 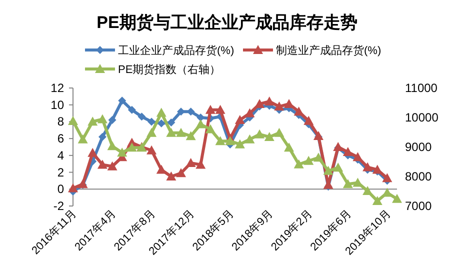 What do you see at coordinates (60, 155) in the screenshot?
I see `y-tick-label: 4` at bounding box center [60, 155].